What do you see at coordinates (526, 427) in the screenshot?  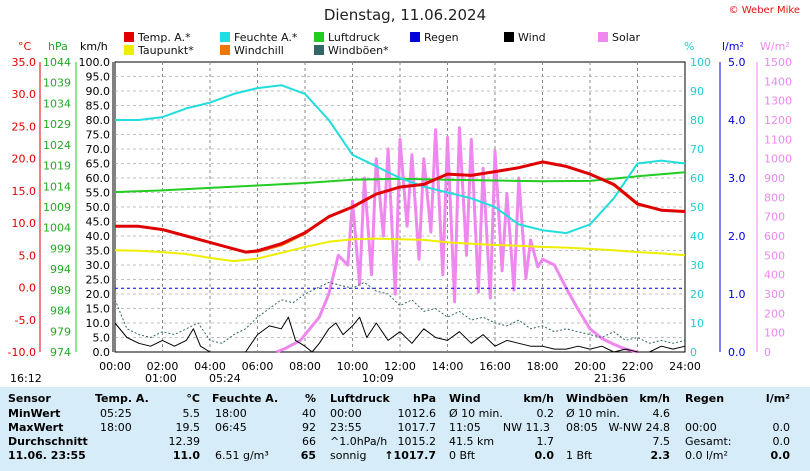 I see `table-cell-w-mid: NW 11.3` at bounding box center [526, 427].